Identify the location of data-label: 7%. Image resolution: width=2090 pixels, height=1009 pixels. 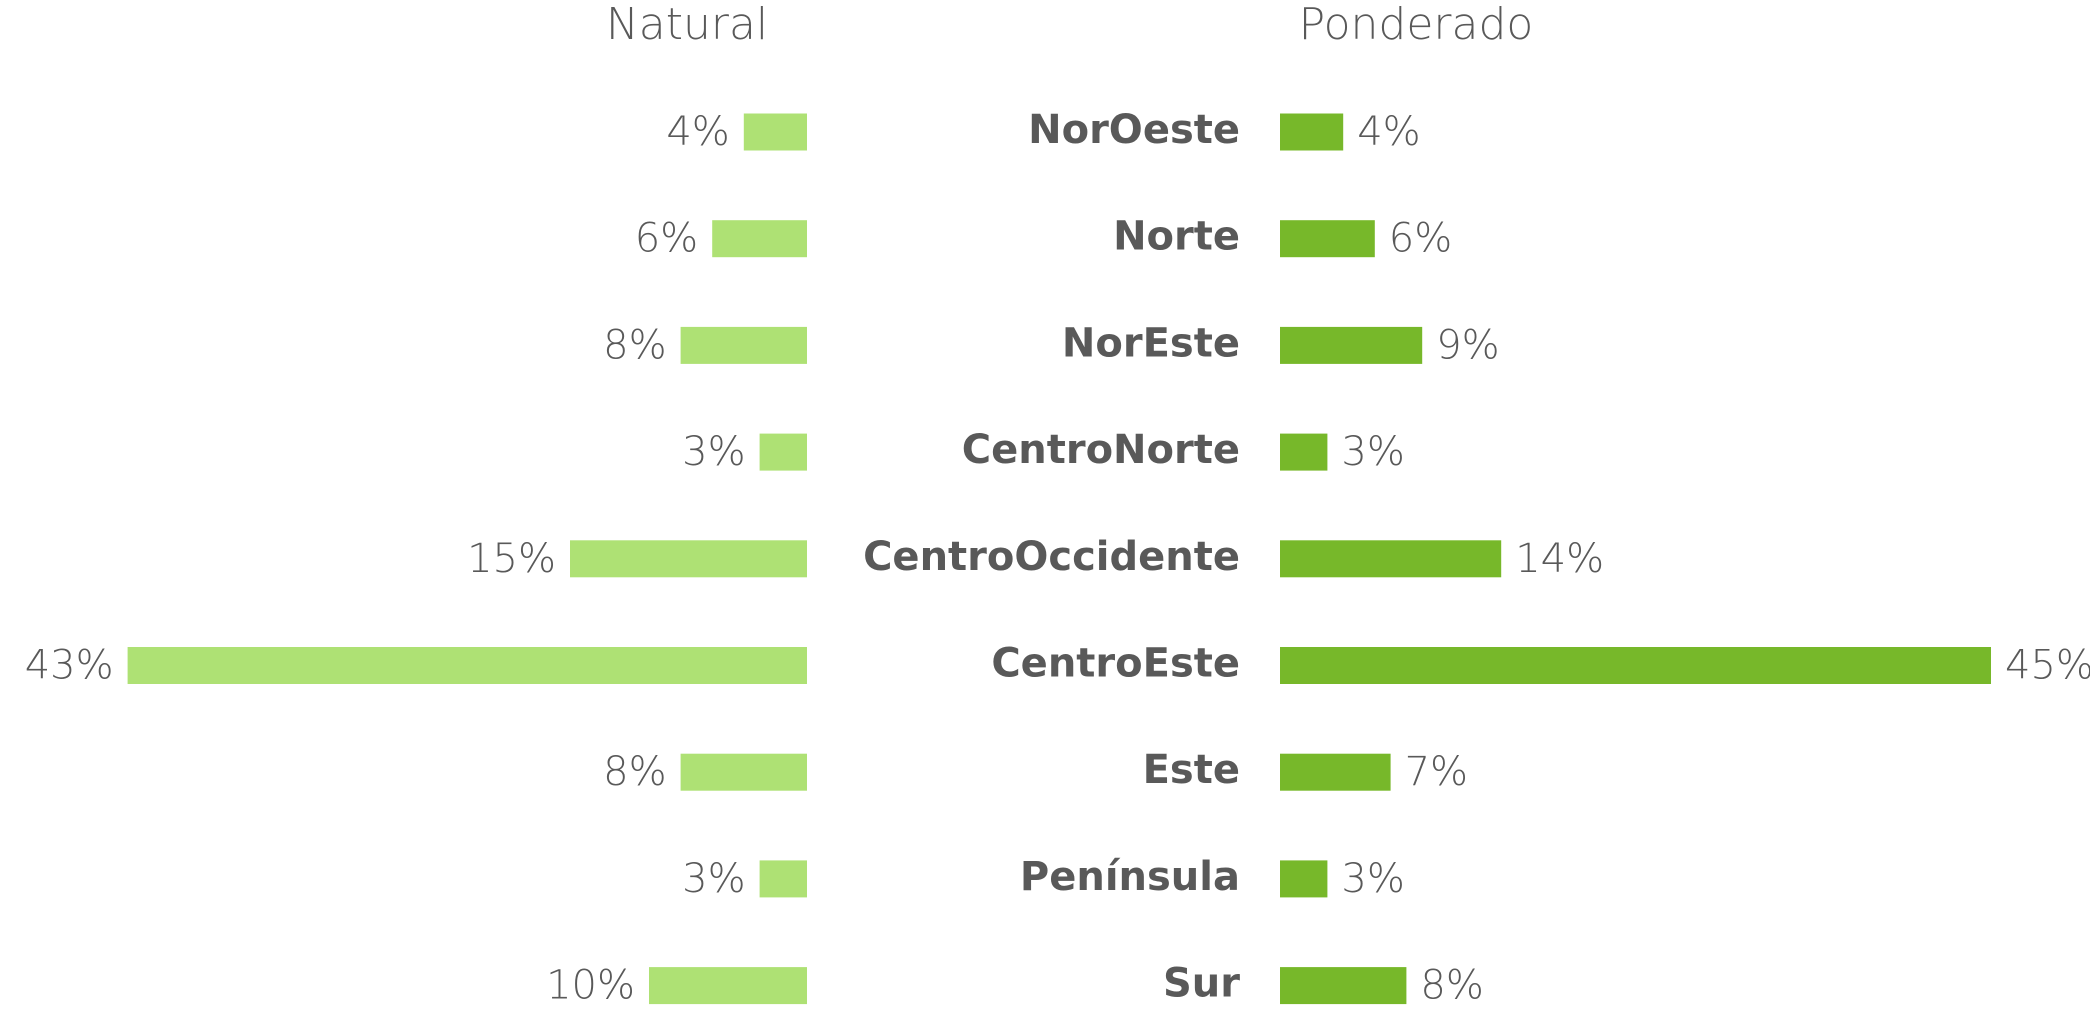
(1436, 772).